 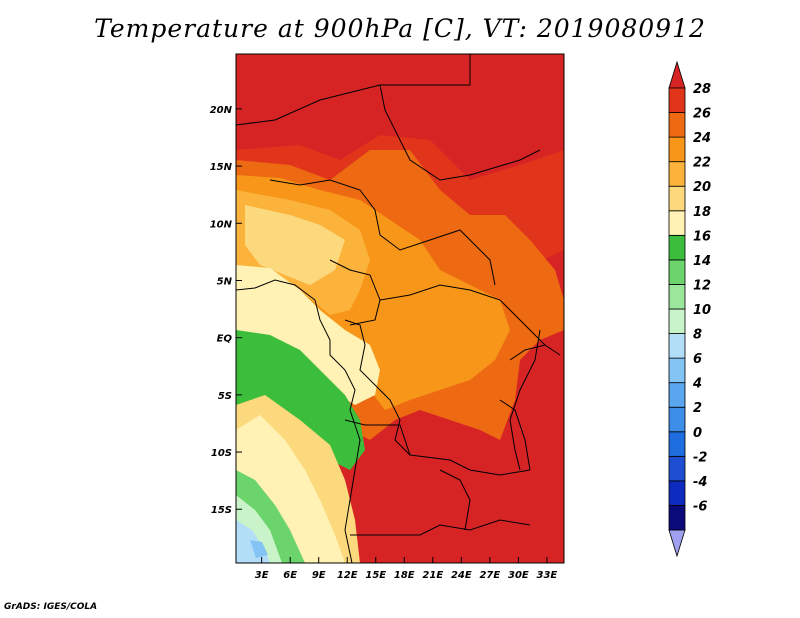 I want to click on border-angola-namibia, so click(x=440, y=527).